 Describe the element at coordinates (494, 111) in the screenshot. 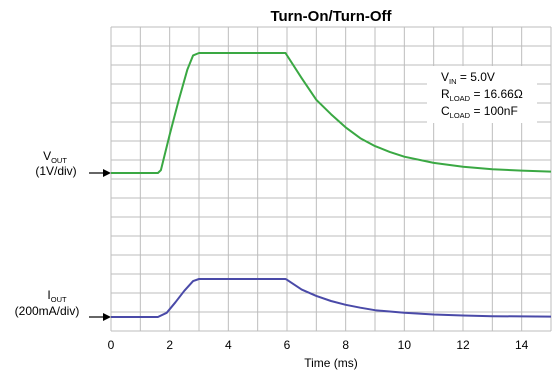

I see `cload-rest: = 100nF` at that location.